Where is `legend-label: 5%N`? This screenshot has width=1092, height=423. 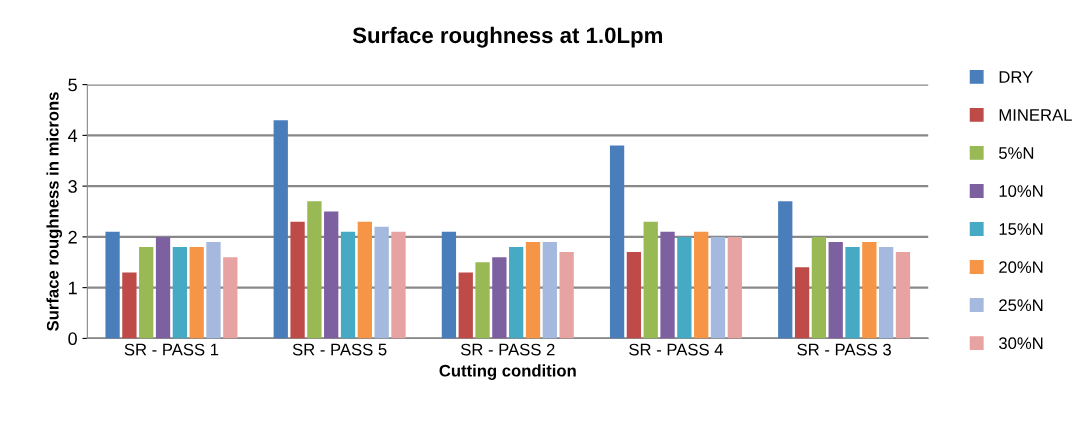 legend-label: 5%N is located at coordinates (1016, 153).